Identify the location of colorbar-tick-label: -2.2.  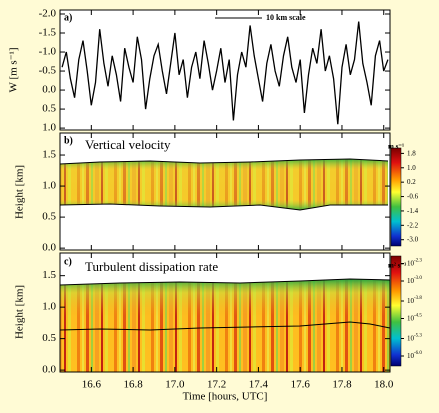
(413, 225).